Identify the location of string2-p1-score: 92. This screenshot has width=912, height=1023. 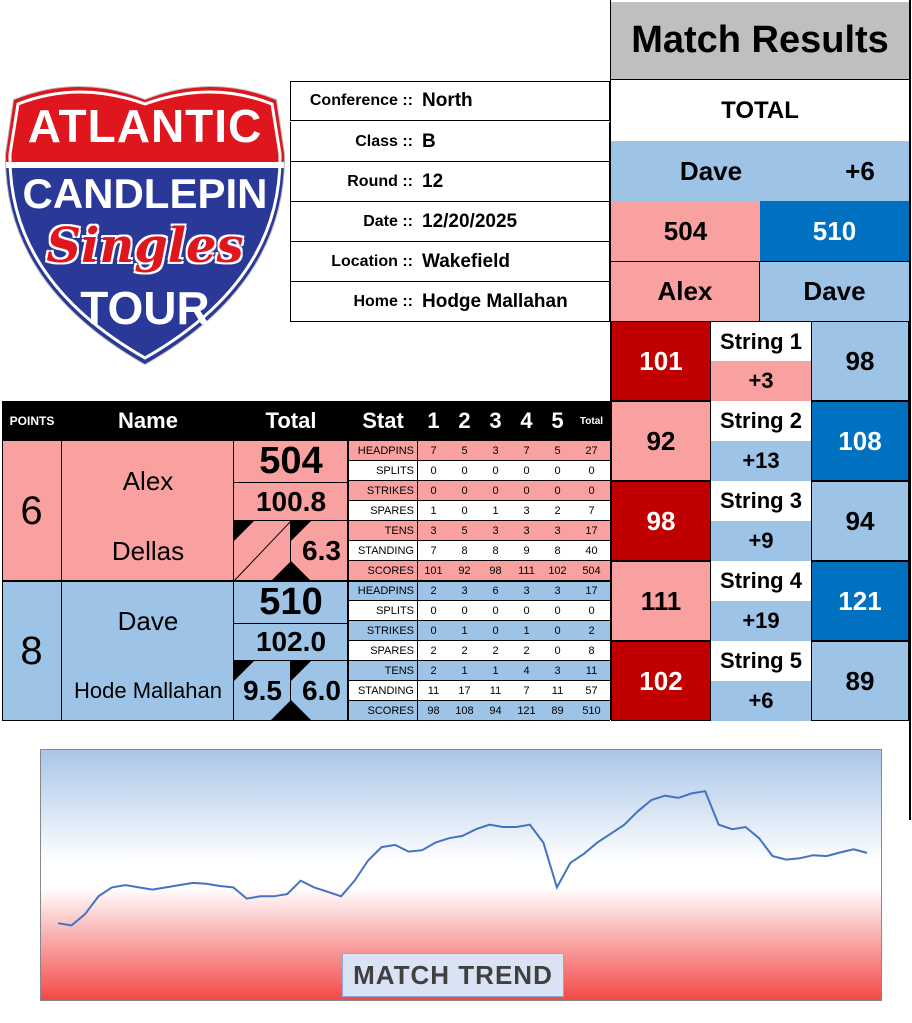
(661, 441).